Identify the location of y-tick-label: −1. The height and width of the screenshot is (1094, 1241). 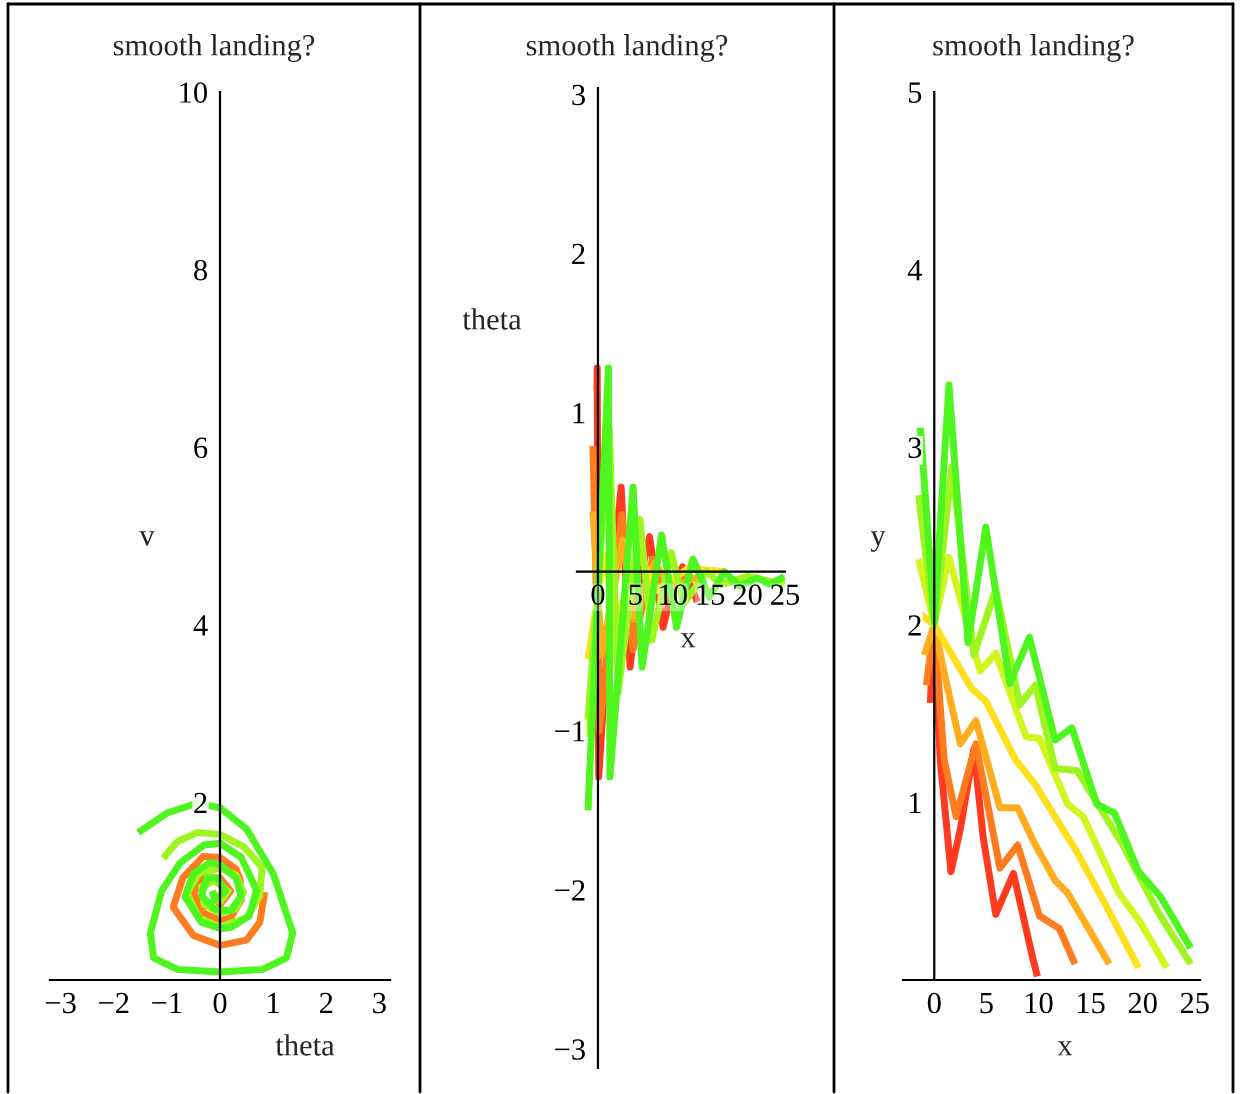
(570, 731).